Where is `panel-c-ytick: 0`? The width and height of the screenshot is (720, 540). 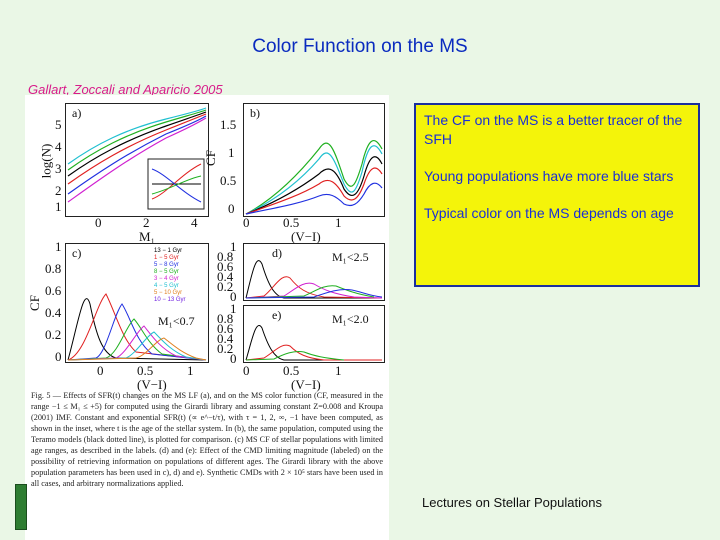
panel-c-ytick: 0 is located at coordinates (58, 356).